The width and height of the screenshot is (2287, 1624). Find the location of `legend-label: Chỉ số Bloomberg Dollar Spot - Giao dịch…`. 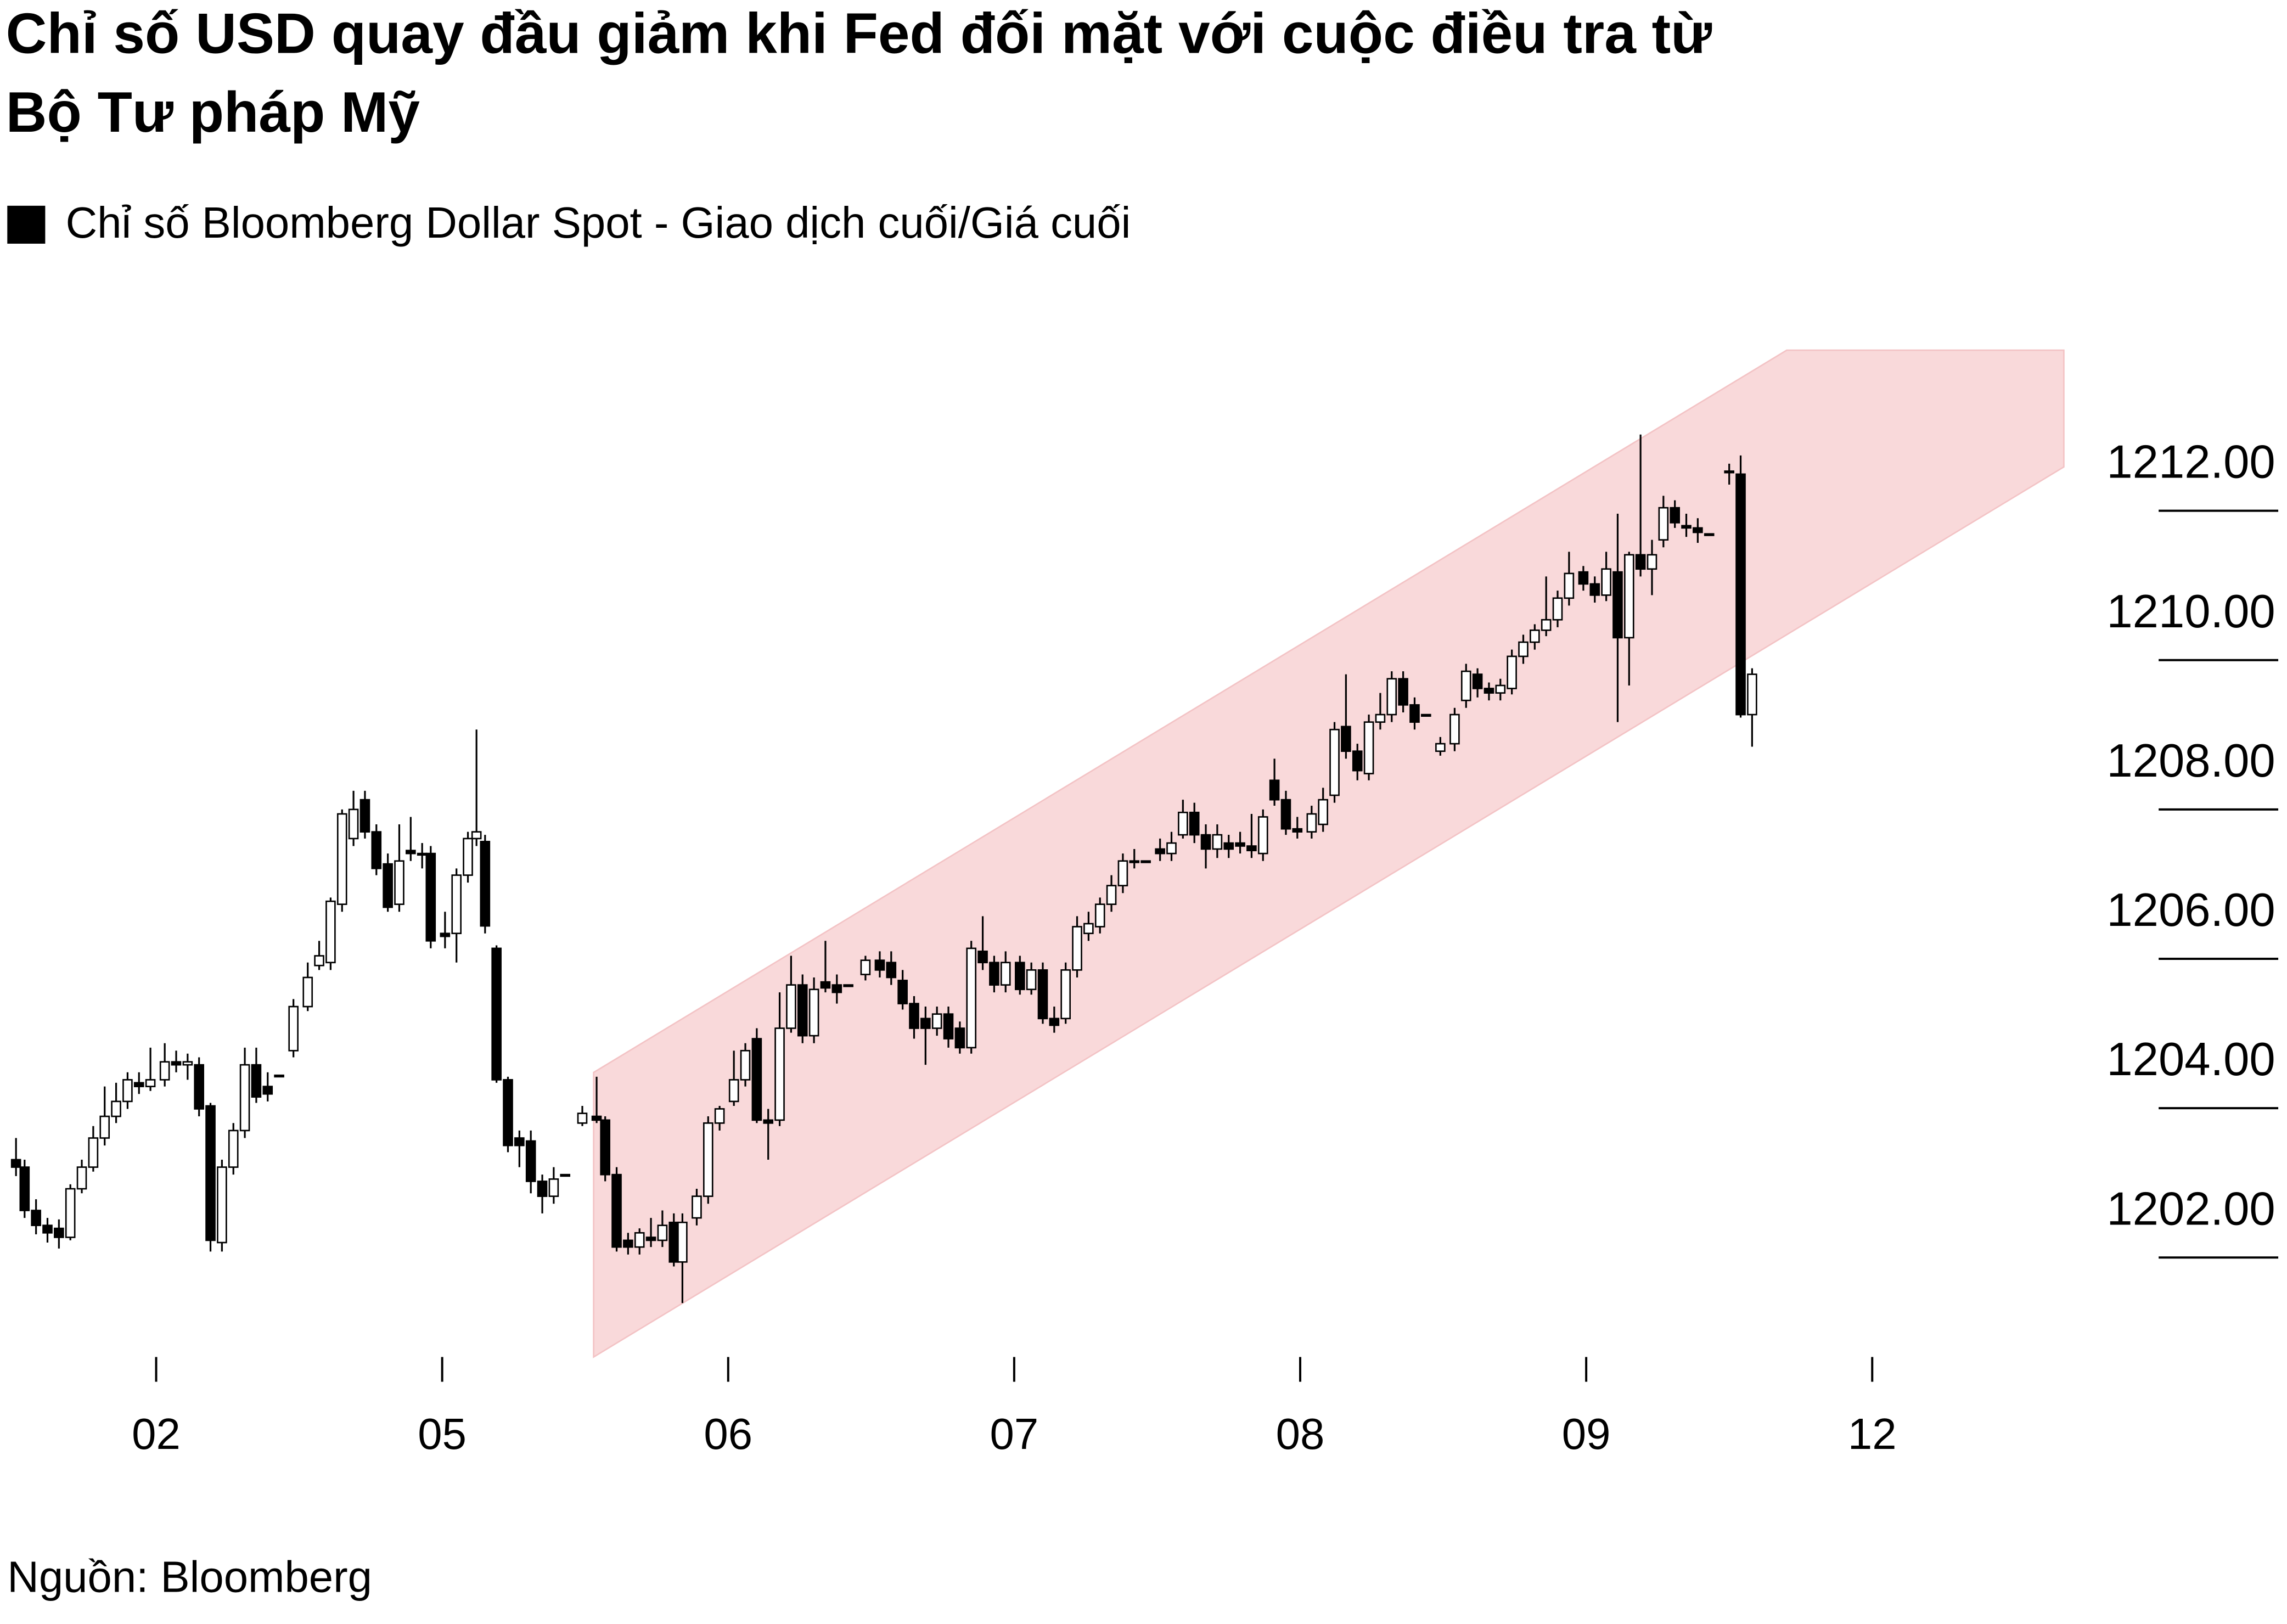

legend-label: Chỉ số Bloomberg Dollar Spot - Giao dịch… is located at coordinates (598, 222).